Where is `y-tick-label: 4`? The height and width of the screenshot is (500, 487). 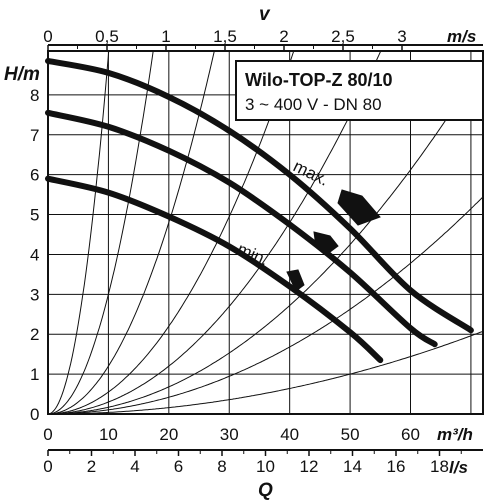 y-tick-label: 4 is located at coordinates (34, 254).